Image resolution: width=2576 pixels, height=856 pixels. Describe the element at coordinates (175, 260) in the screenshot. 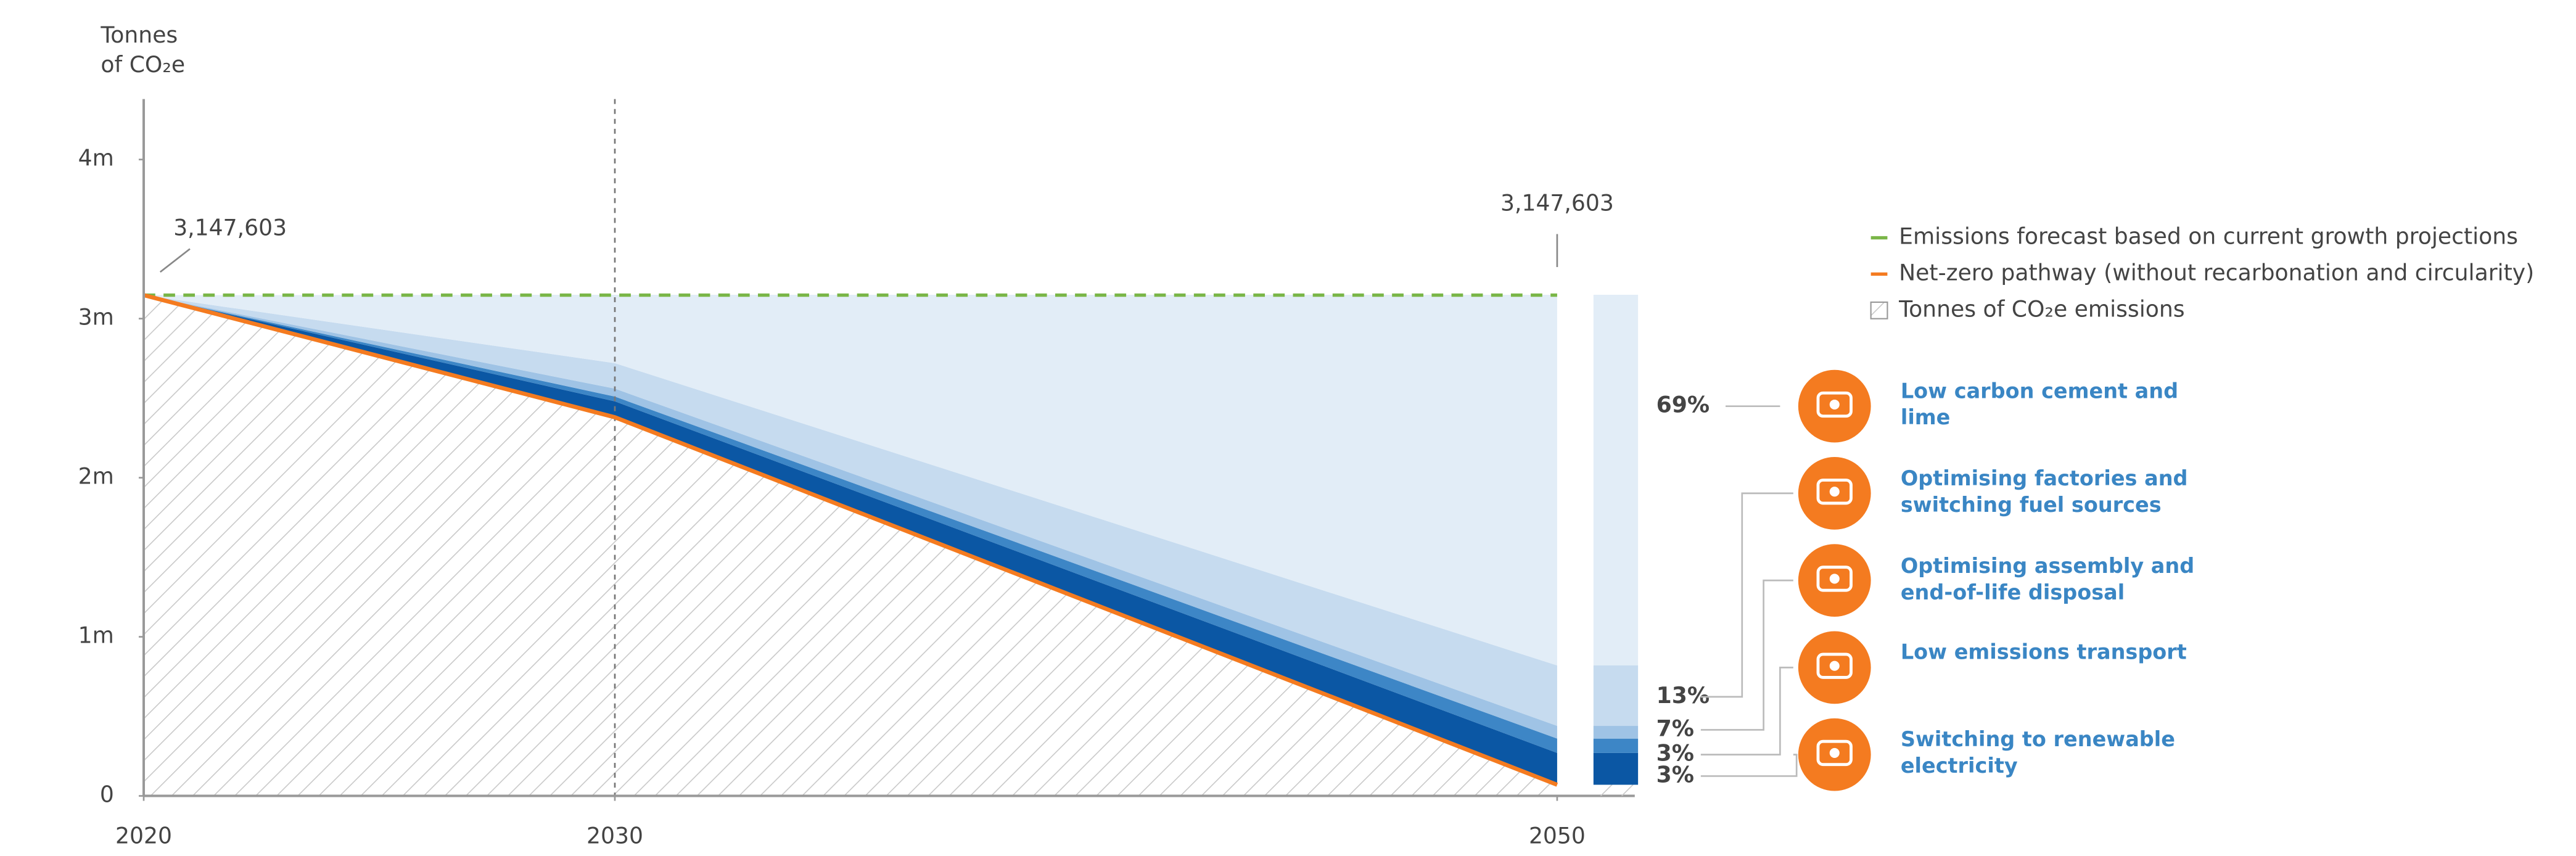

I see `annotation-leader` at that location.